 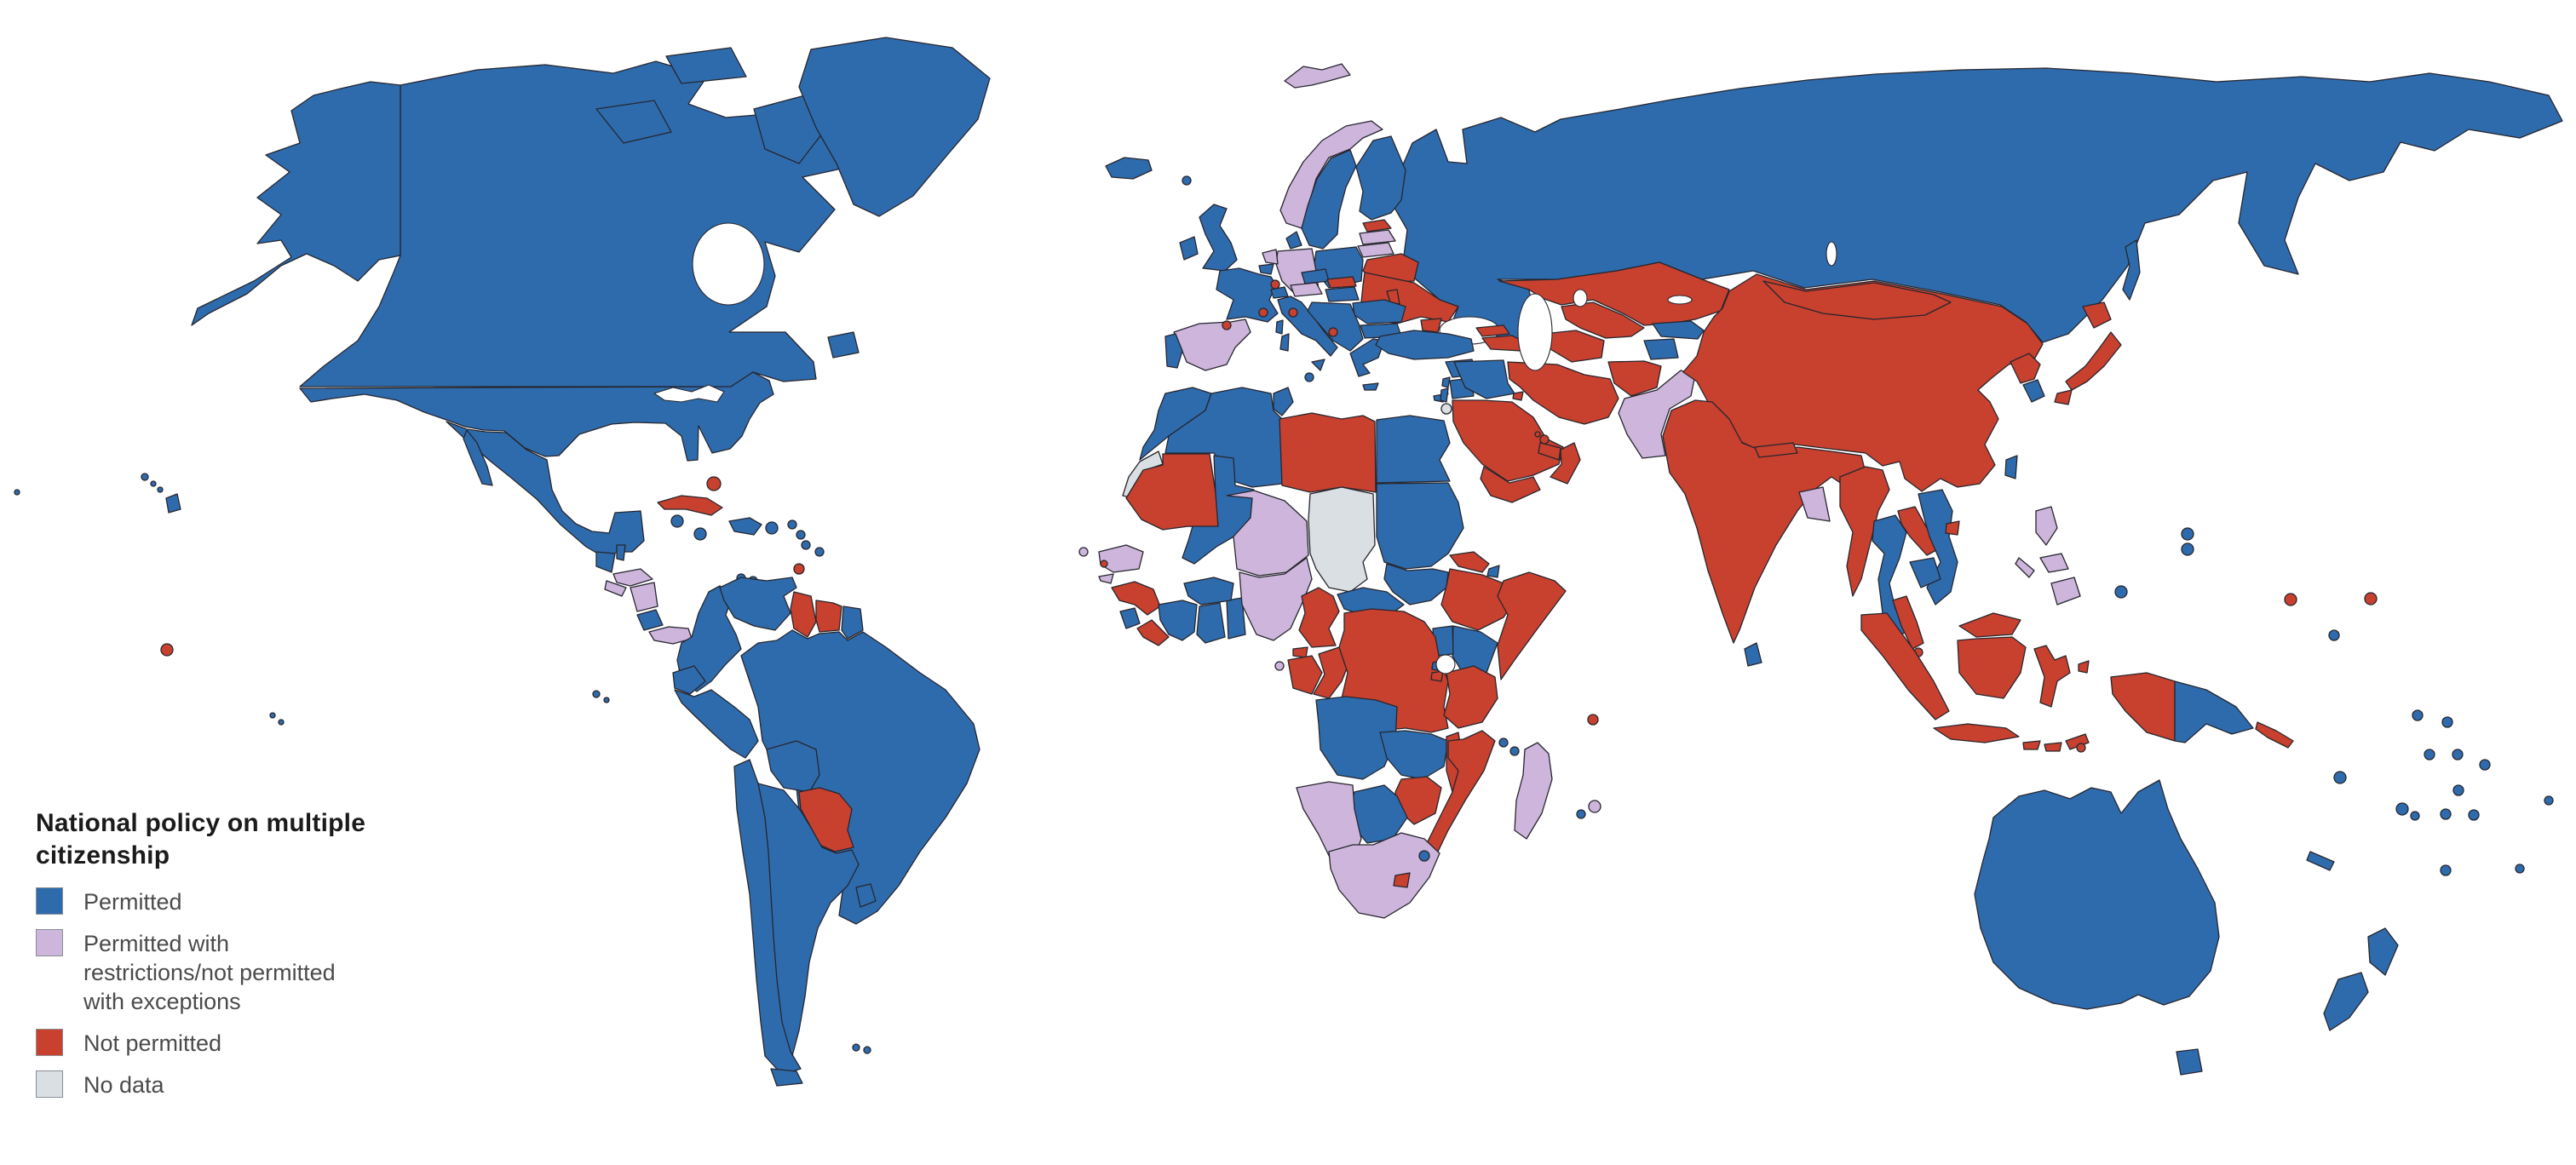 I want to click on country-palestine, so click(x=1446, y=409).